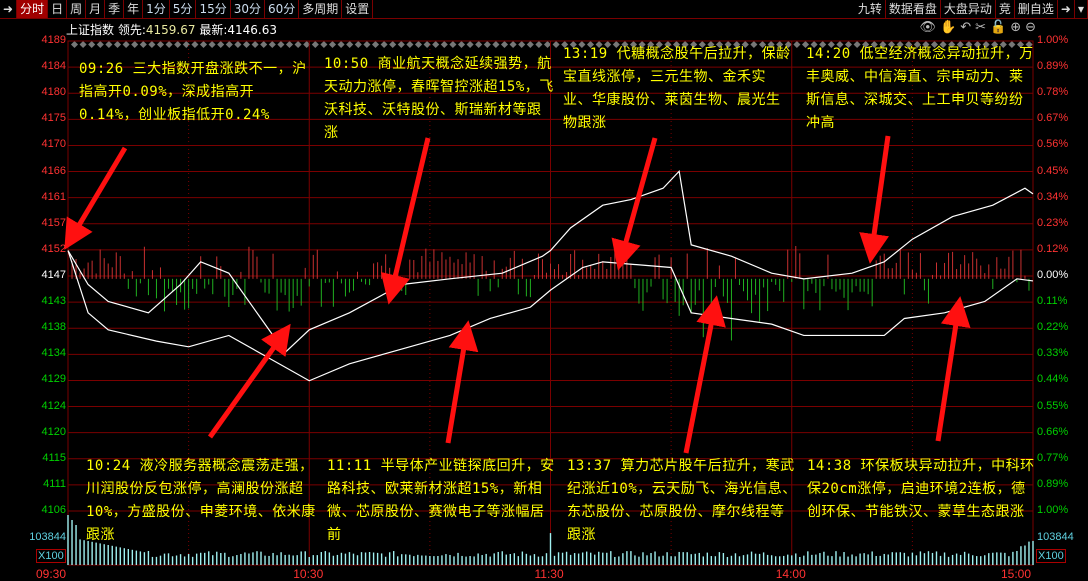 The height and width of the screenshot is (581, 1088). Describe the element at coordinates (53, 40) in the screenshot. I see `y-left-label: 4189` at that location.